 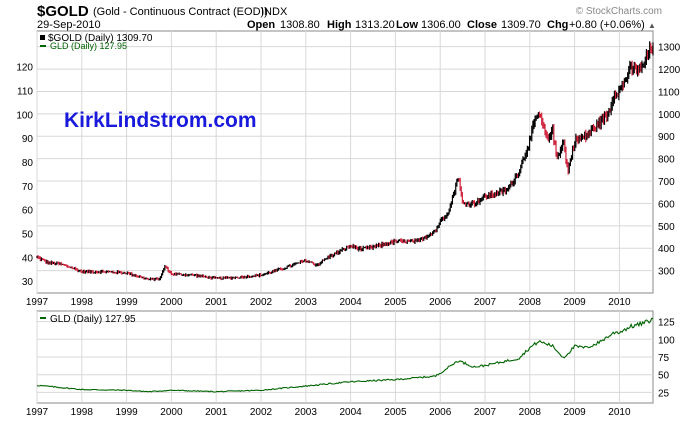 I want to click on ohlc-chg-label: Chg, so click(x=557, y=25).